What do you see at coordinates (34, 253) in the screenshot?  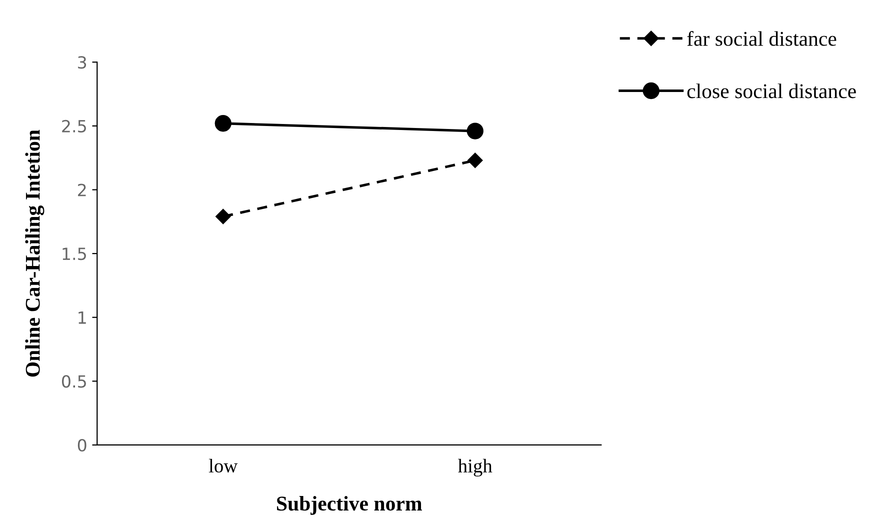 I see `y-axis-title: Online Car-Hailing Intetion` at bounding box center [34, 253].